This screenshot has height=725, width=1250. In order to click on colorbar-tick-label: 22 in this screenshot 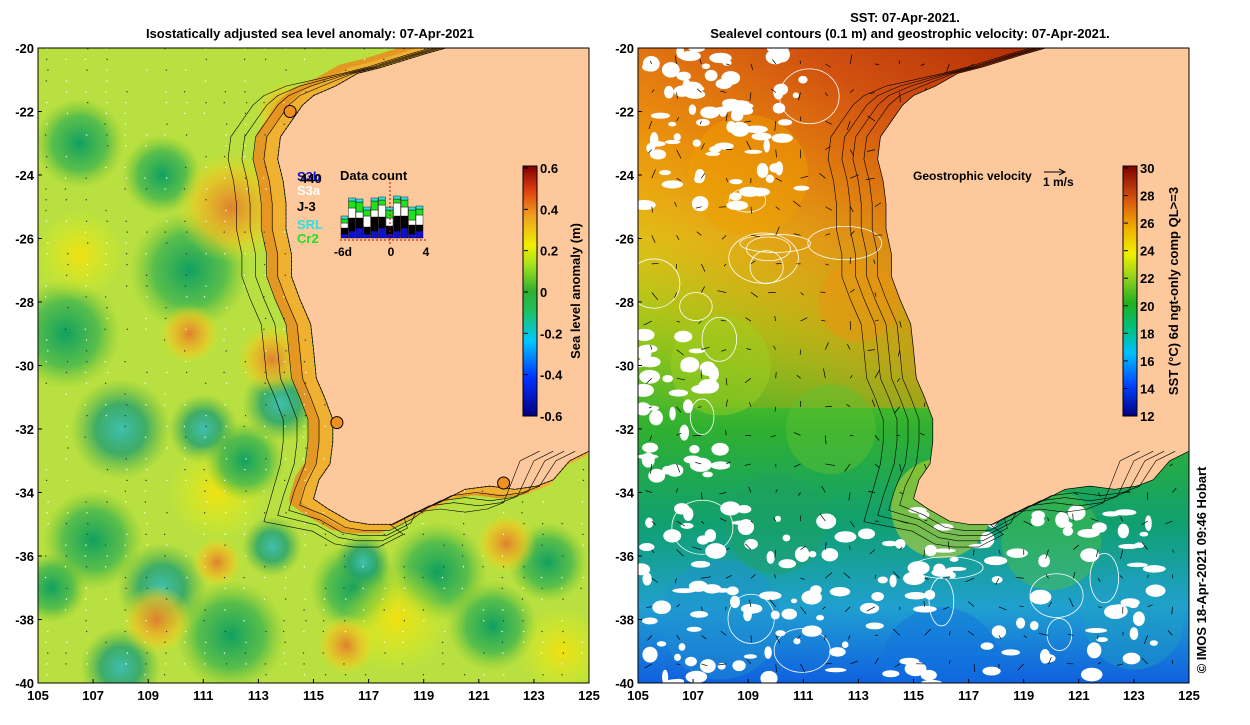, I will do `click(1147, 278)`.